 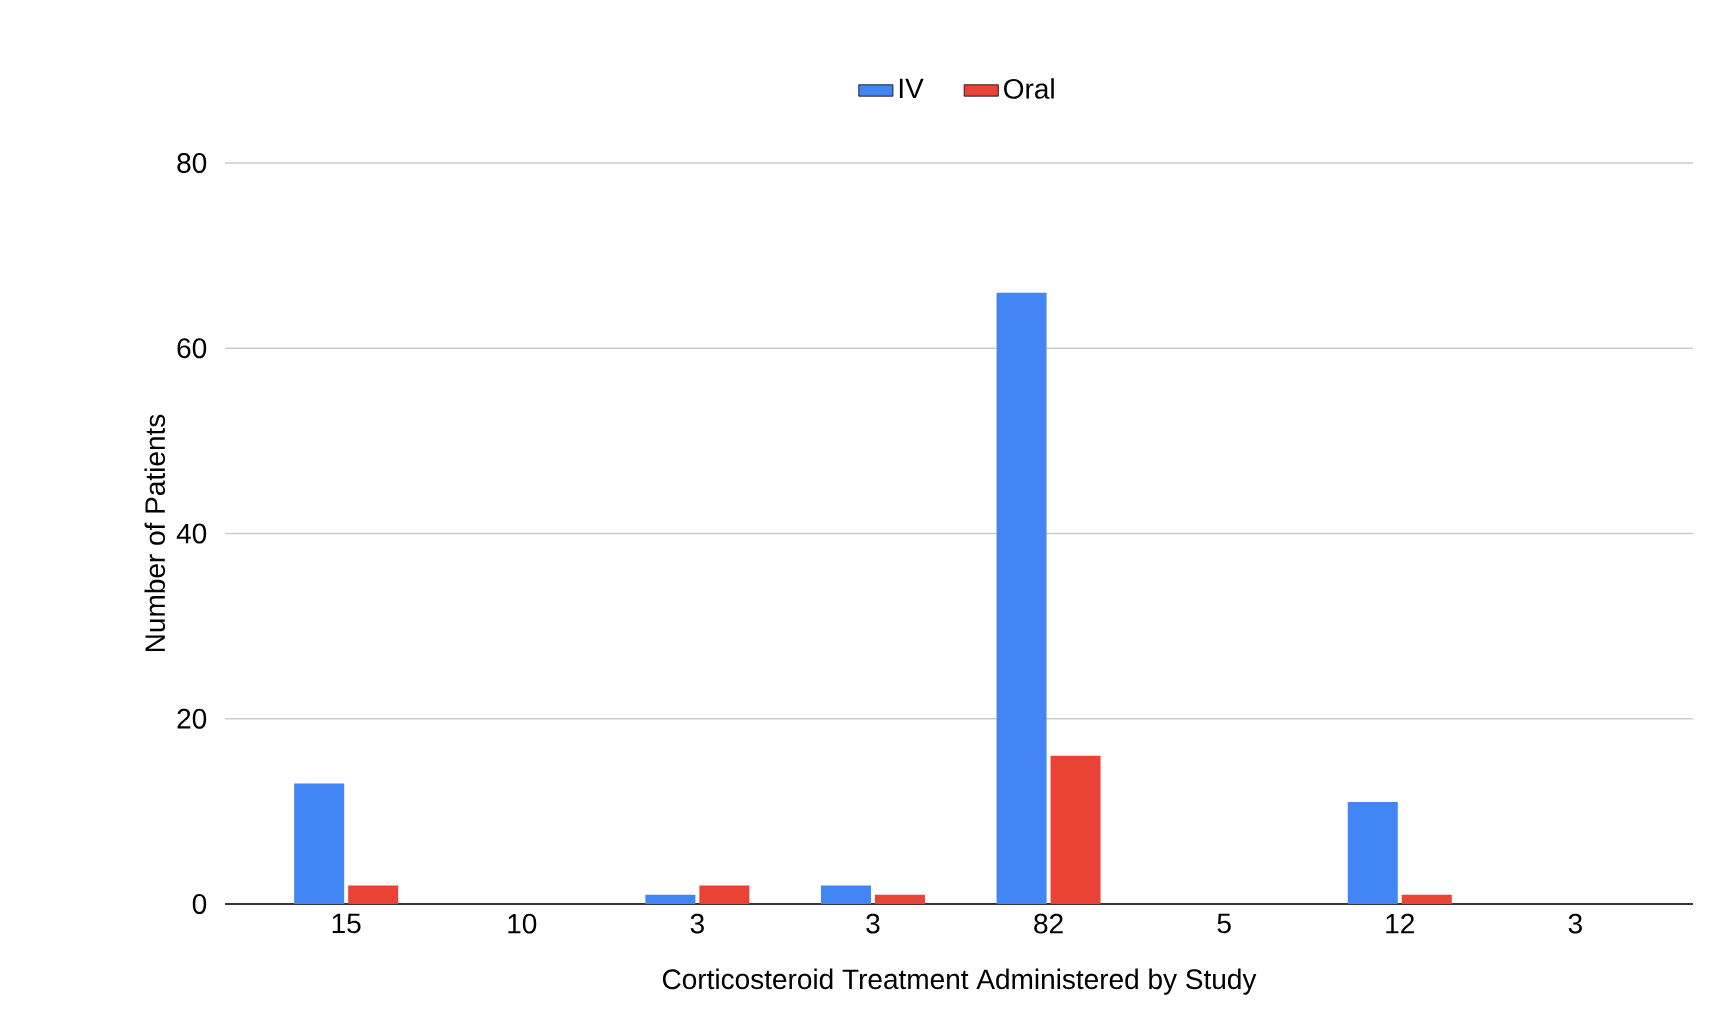 What do you see at coordinates (522, 923) in the screenshot?
I see `x-tick-label: 10` at bounding box center [522, 923].